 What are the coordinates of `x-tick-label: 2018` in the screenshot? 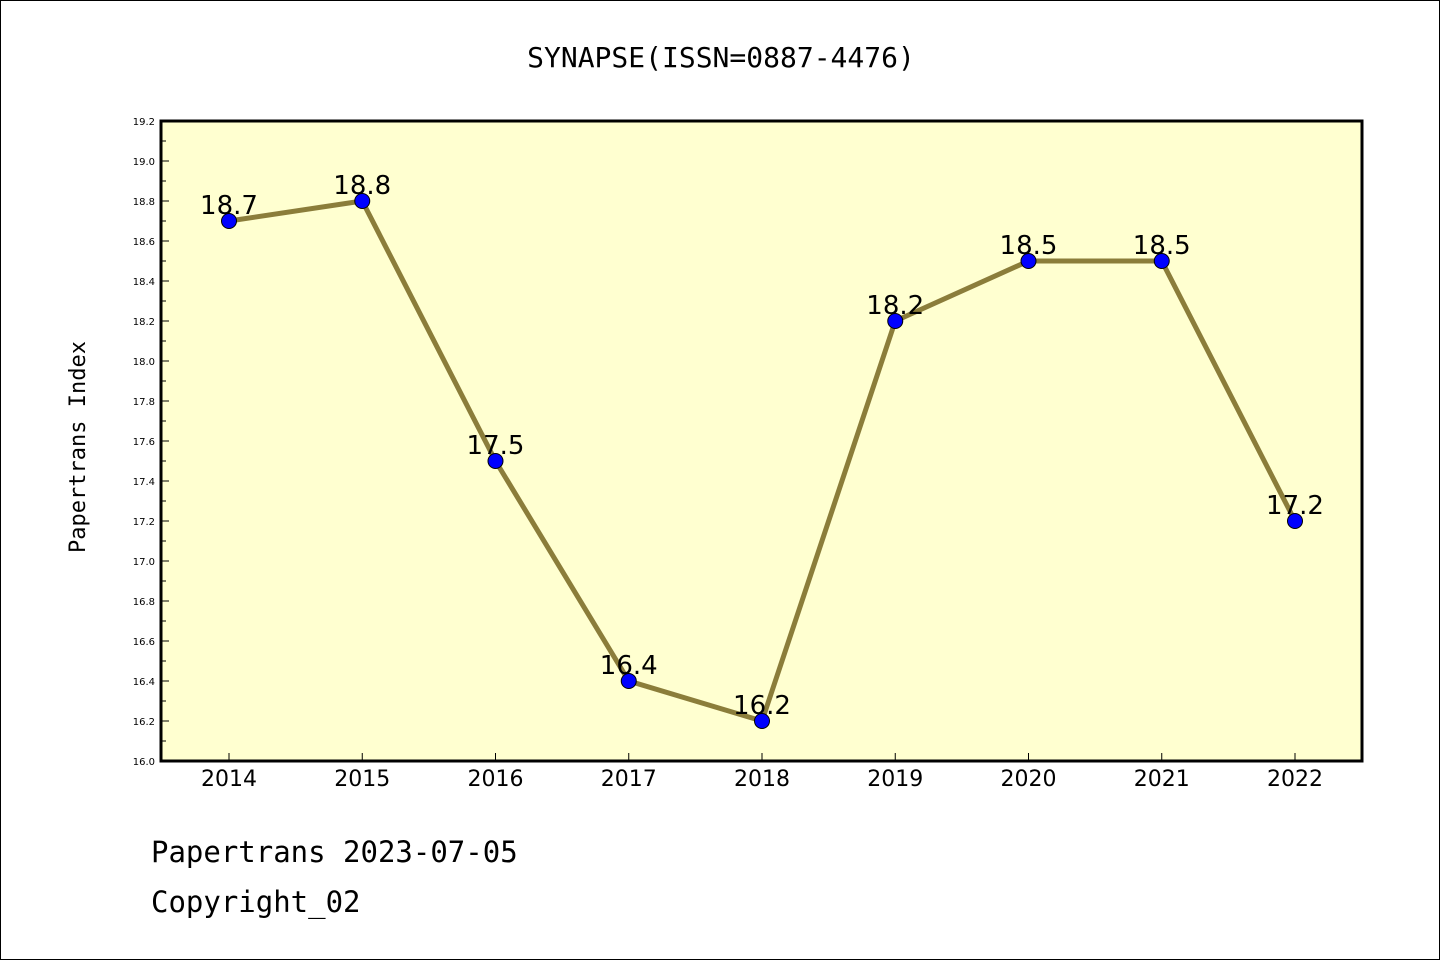 It's located at (762, 779).